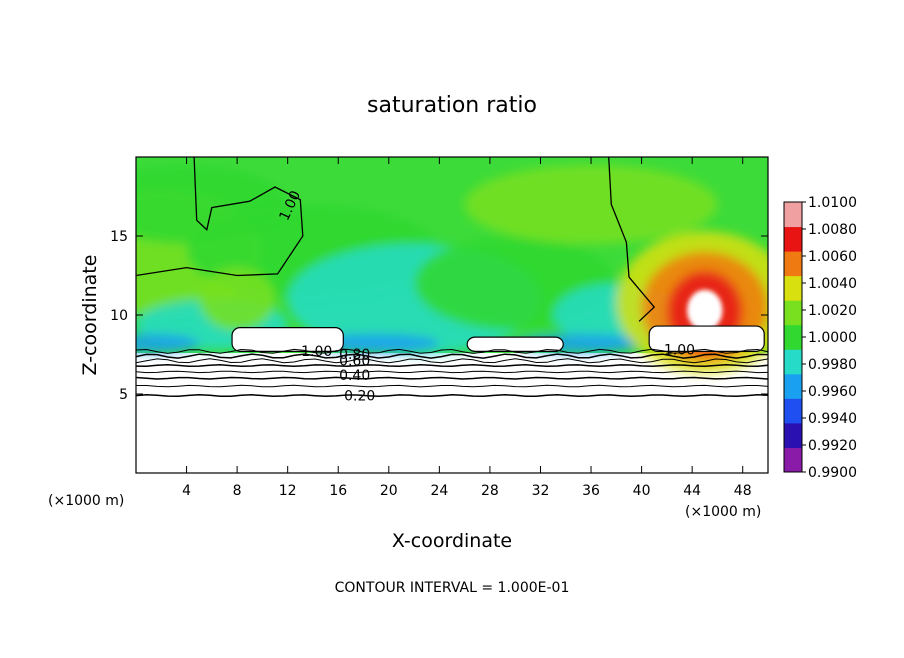 The height and width of the screenshot is (658, 904). I want to click on x-tick-label: 44, so click(692, 491).